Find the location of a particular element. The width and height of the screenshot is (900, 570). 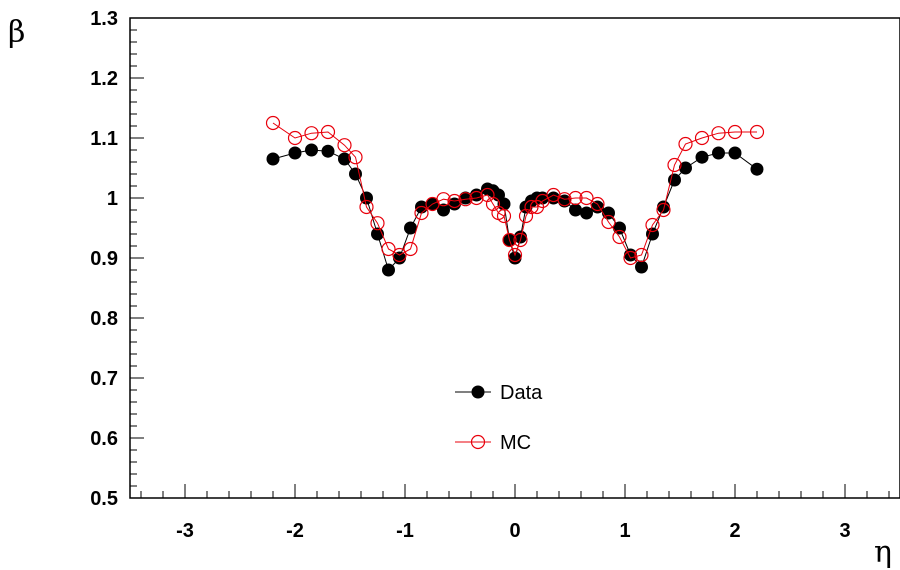

legend-data-marker is located at coordinates (478, 392).